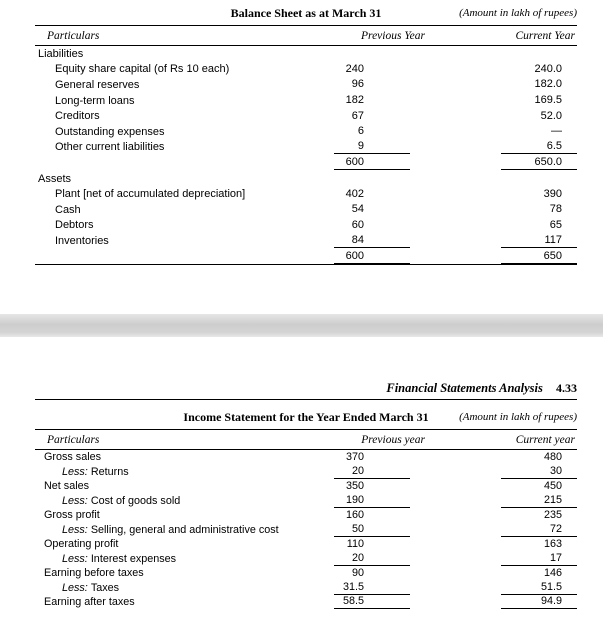  What do you see at coordinates (306, 148) in the screenshot?
I see `table-row: Other current liabilities 9 6.5` at bounding box center [306, 148].